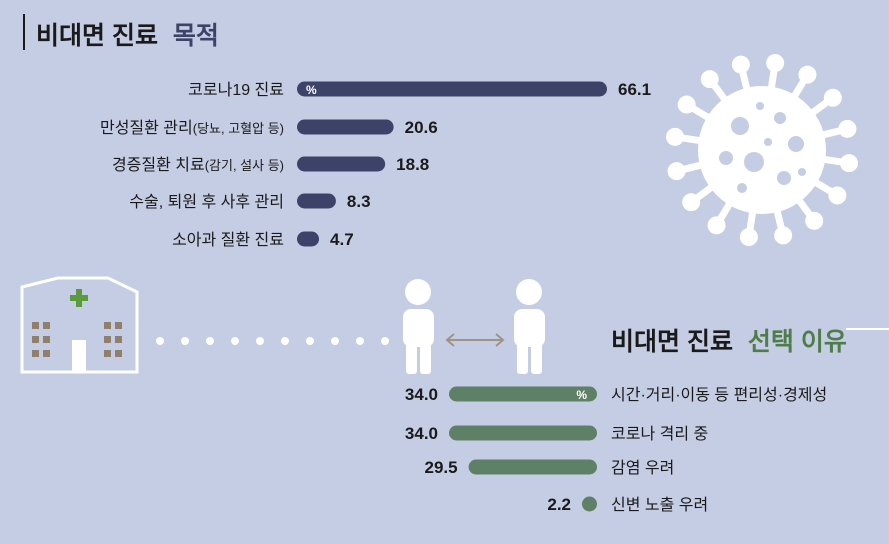 The width and height of the screenshot is (889, 544). I want to click on category-sub: (감기, 설사 등), so click(244, 165).